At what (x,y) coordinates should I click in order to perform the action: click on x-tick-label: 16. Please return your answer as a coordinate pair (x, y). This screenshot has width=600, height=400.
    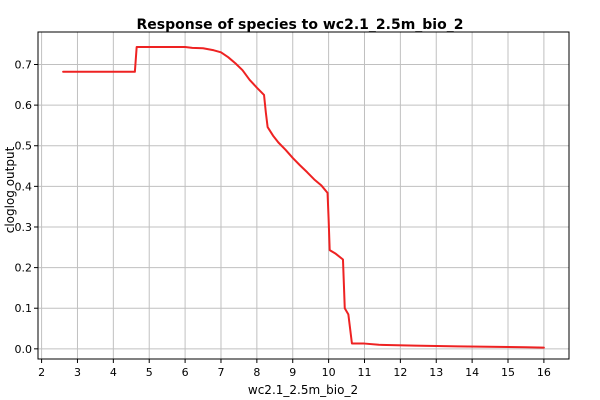
    Looking at the image, I should click on (544, 372).